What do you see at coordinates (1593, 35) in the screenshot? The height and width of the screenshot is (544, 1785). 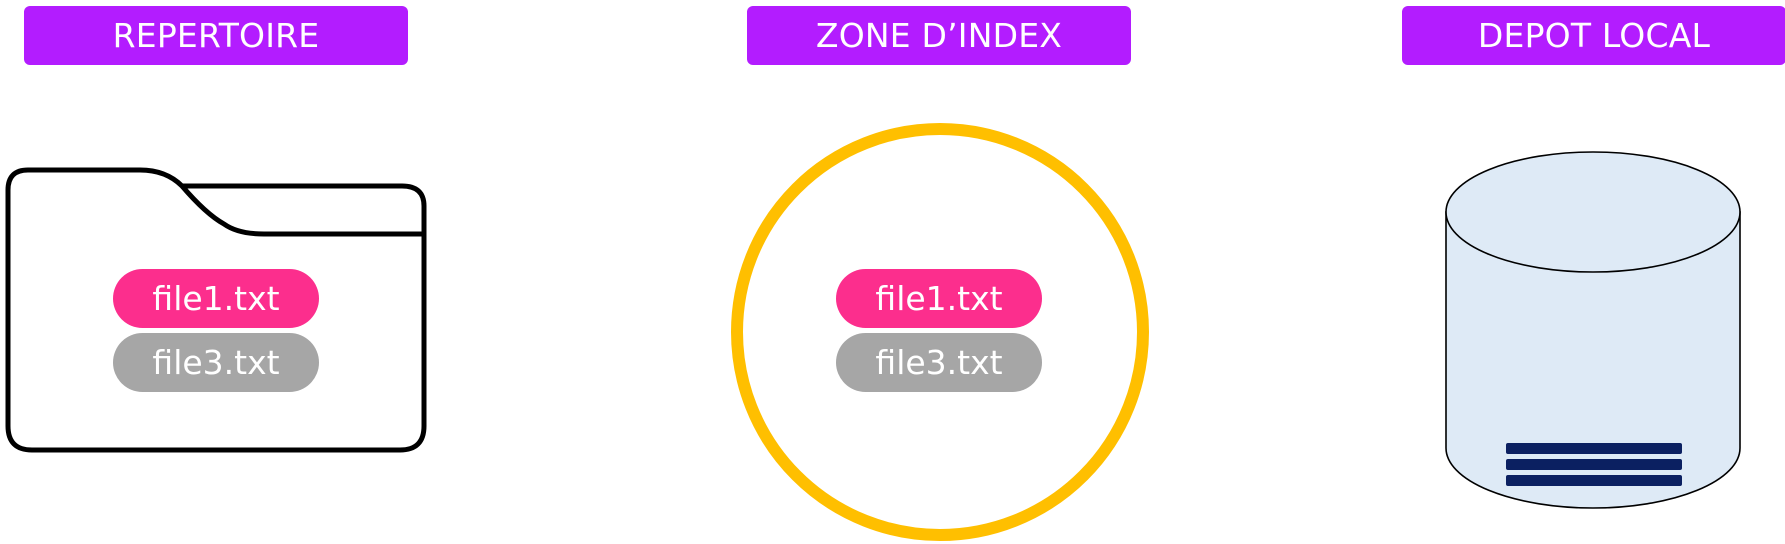 I see `header-depot-local: DEPOT LOCAL` at bounding box center [1593, 35].